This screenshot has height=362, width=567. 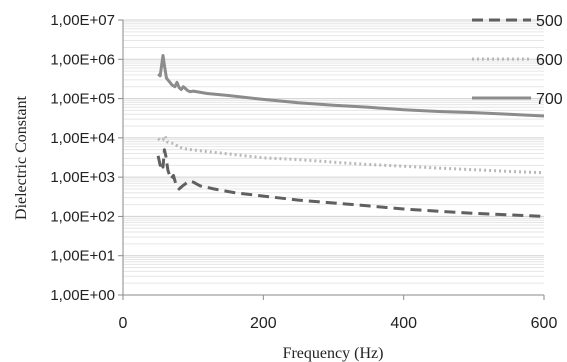 What do you see at coordinates (123, 323) in the screenshot?
I see `x-tick-label: 0` at bounding box center [123, 323].